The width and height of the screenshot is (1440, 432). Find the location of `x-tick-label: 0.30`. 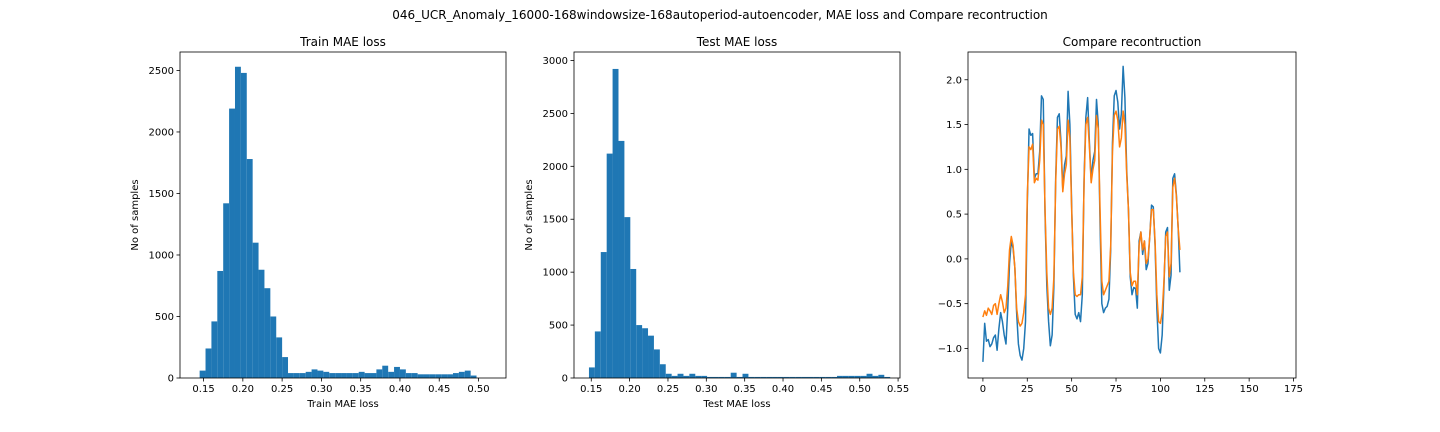

x-tick-label: 0.30 is located at coordinates (321, 389).